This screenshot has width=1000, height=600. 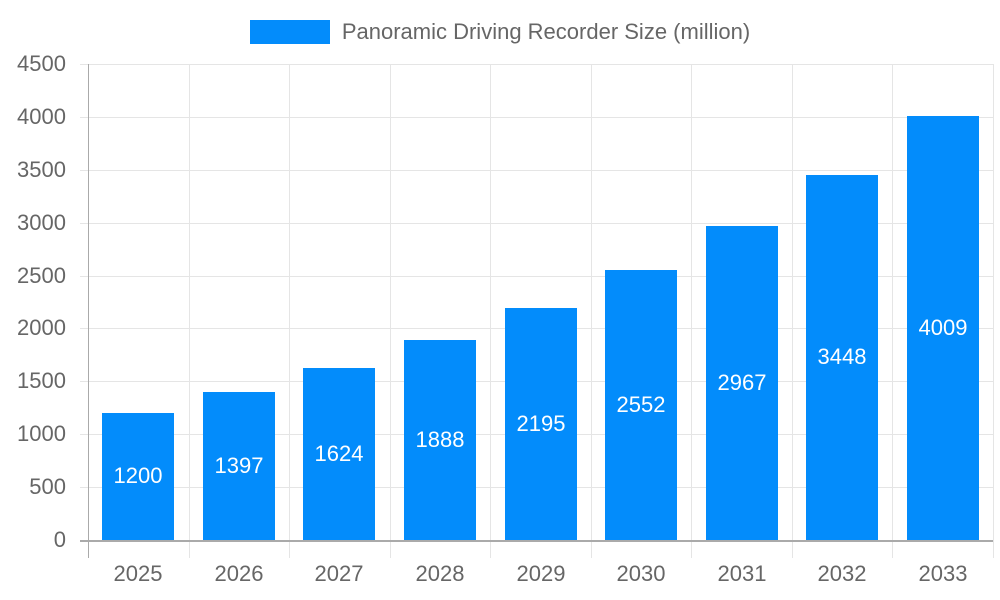 What do you see at coordinates (289, 32) in the screenshot?
I see `legend-swatch` at bounding box center [289, 32].